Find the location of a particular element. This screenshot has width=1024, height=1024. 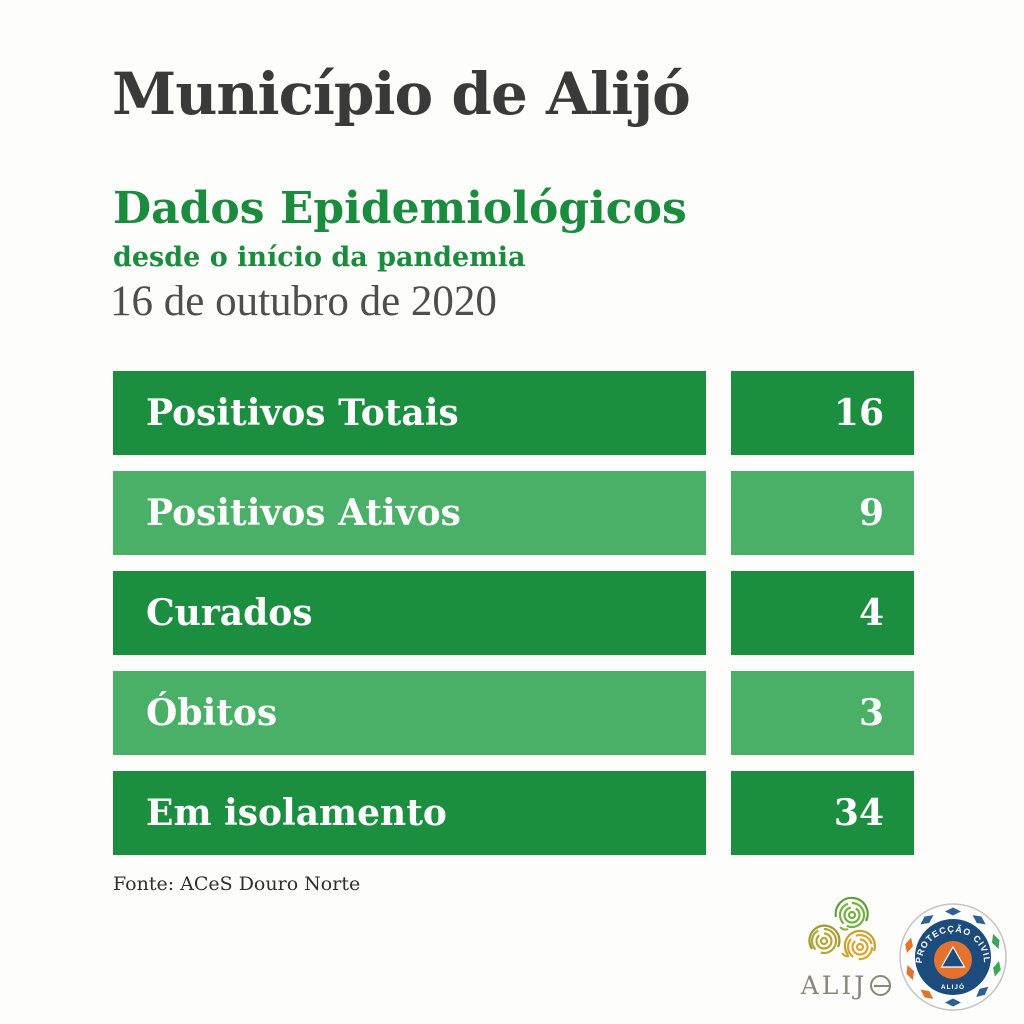

stat-row: Positivos Totais 16 is located at coordinates (513, 413).